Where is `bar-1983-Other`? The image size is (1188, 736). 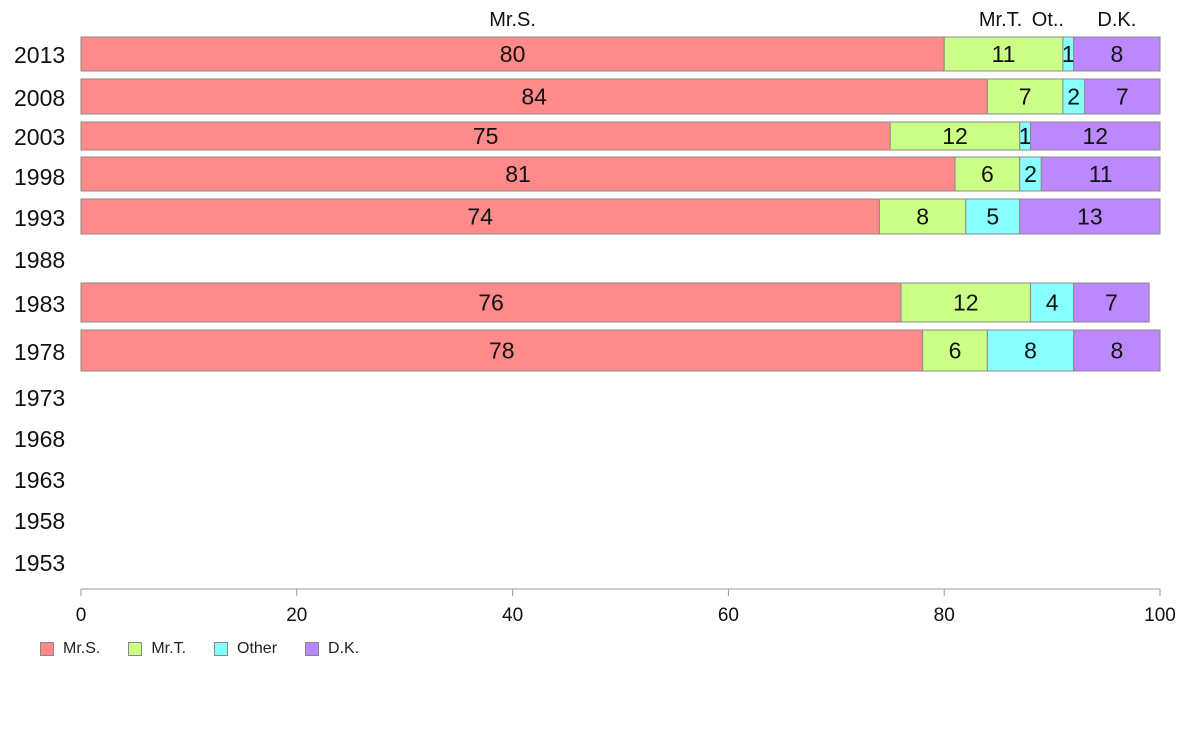 bar-1983-Other is located at coordinates (1052, 302).